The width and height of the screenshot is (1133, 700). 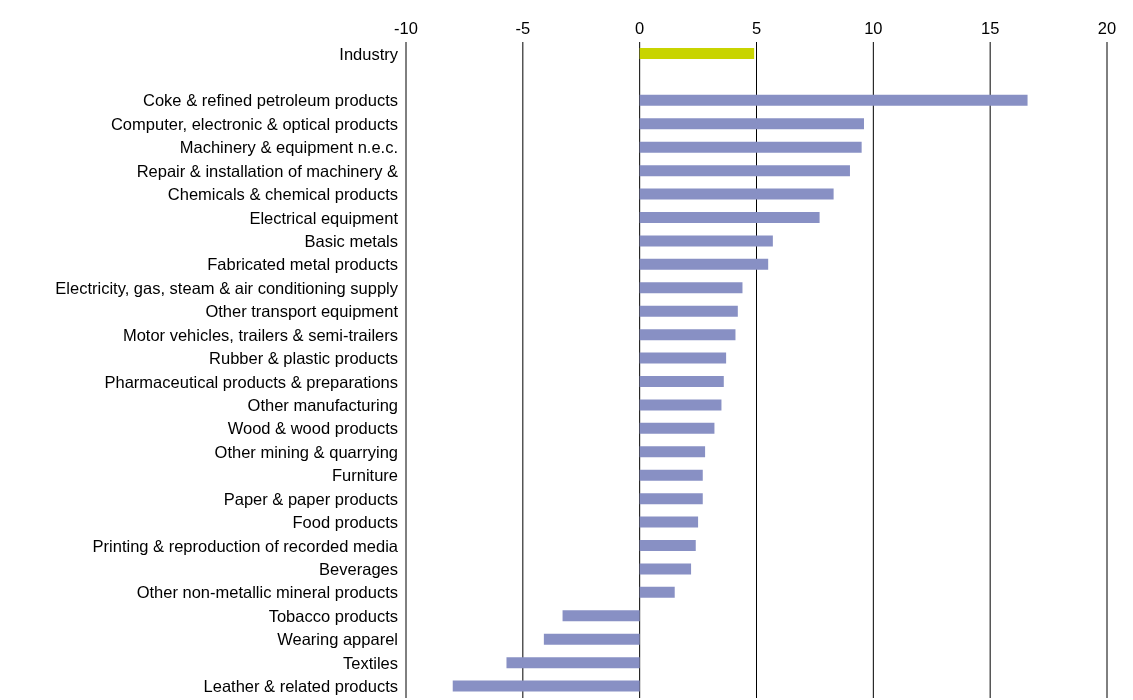 I want to click on y-tick-label: Repair & installation of machinery &, so click(x=267, y=170).